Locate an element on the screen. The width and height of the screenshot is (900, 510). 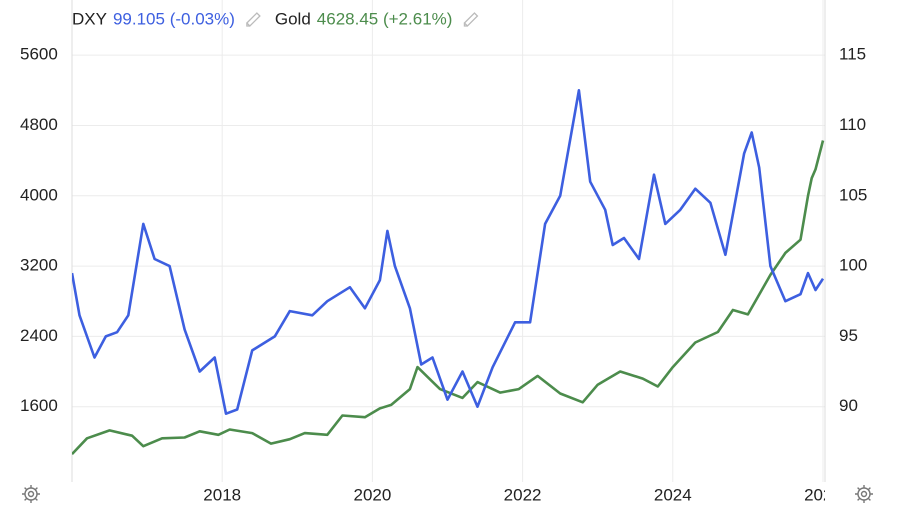
y2-tick-label: 95 is located at coordinates (848, 335).